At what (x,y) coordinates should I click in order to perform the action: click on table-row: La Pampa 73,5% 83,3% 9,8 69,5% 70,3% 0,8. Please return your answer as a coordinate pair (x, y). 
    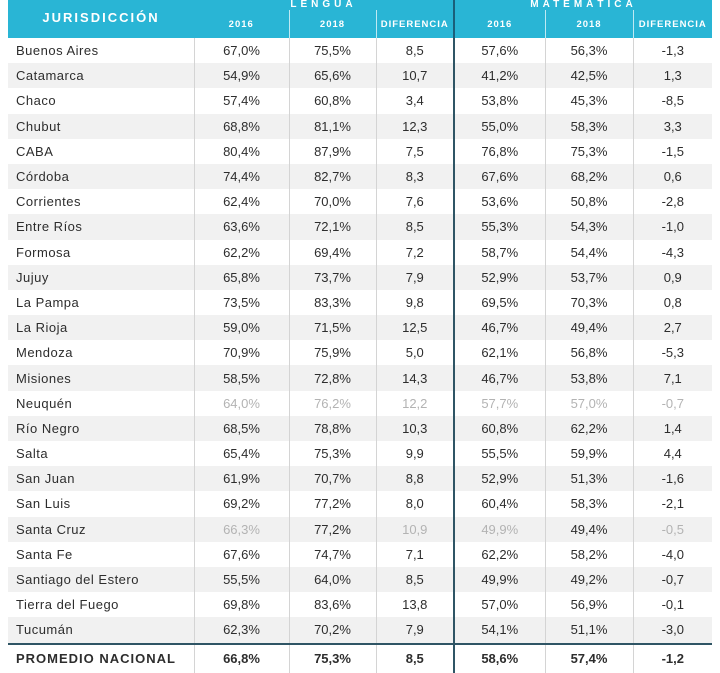
    Looking at the image, I should click on (360, 302).